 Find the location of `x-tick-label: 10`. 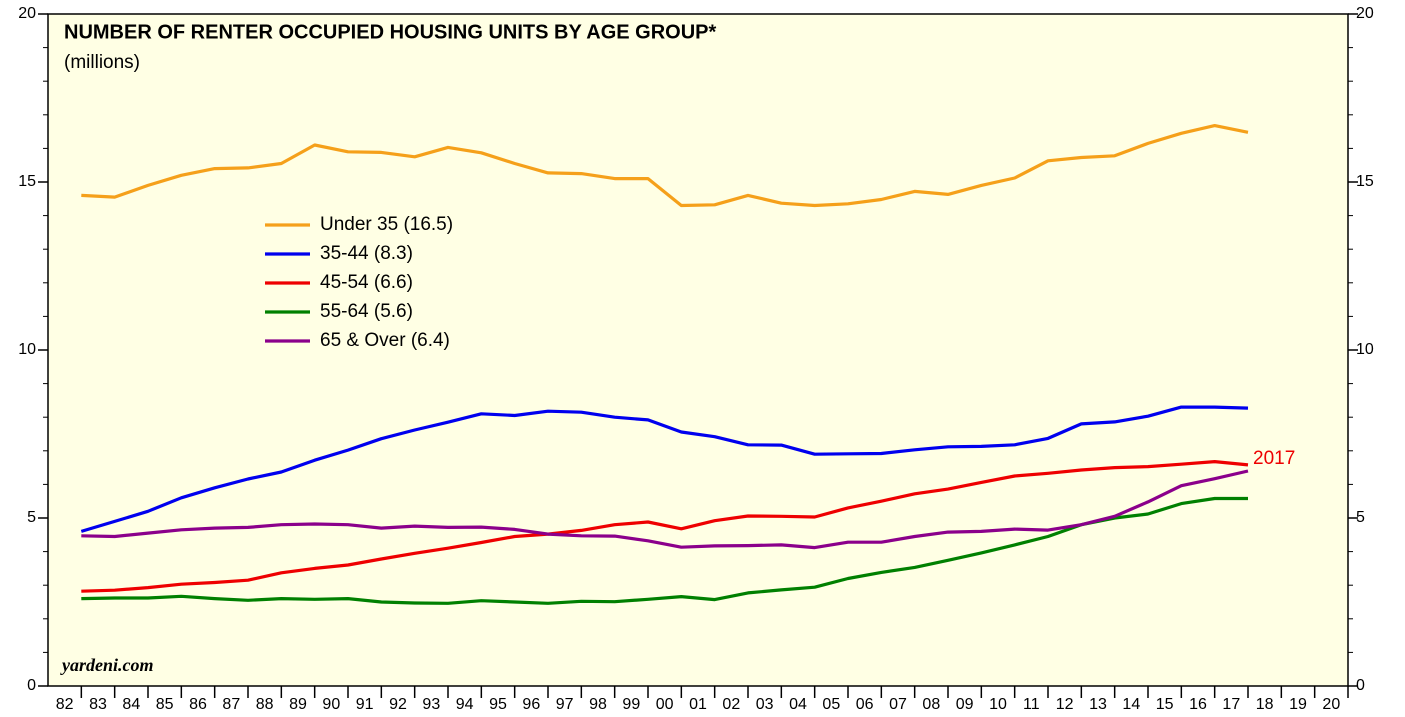

x-tick-label: 10 is located at coordinates (998, 704).